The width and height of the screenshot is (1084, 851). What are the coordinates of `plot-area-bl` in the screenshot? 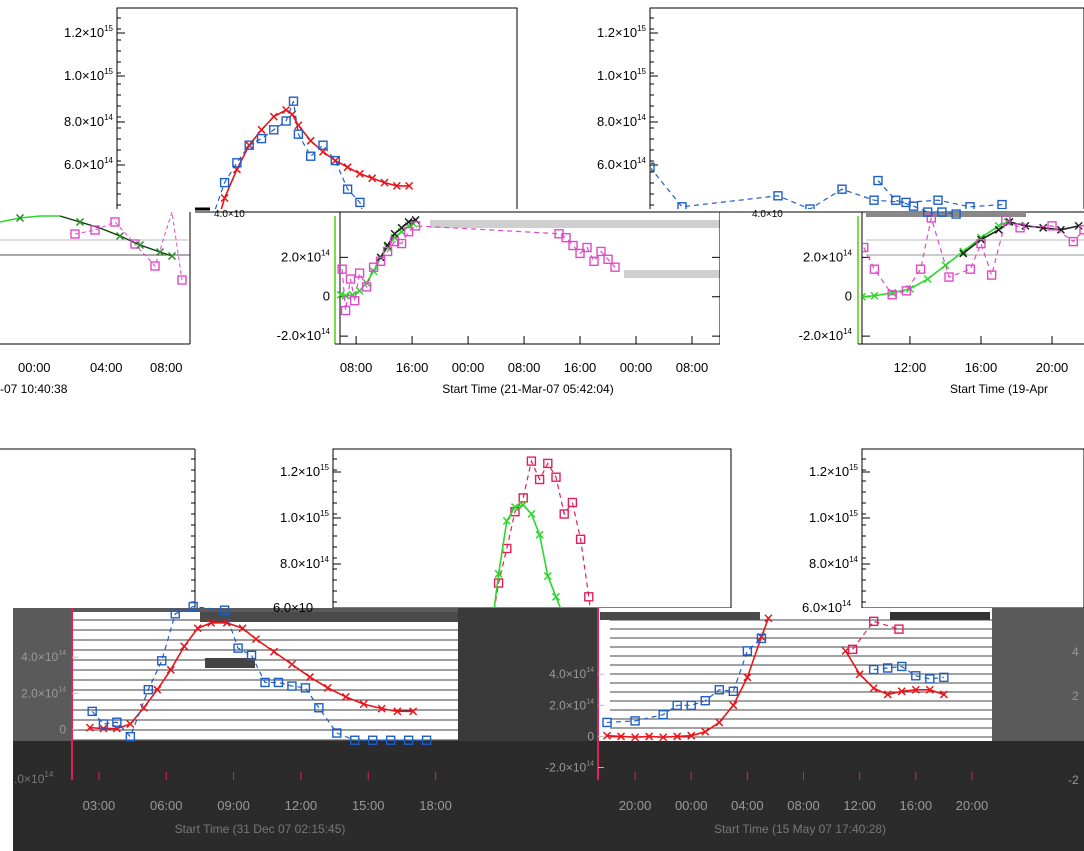 It's located at (265, 676).